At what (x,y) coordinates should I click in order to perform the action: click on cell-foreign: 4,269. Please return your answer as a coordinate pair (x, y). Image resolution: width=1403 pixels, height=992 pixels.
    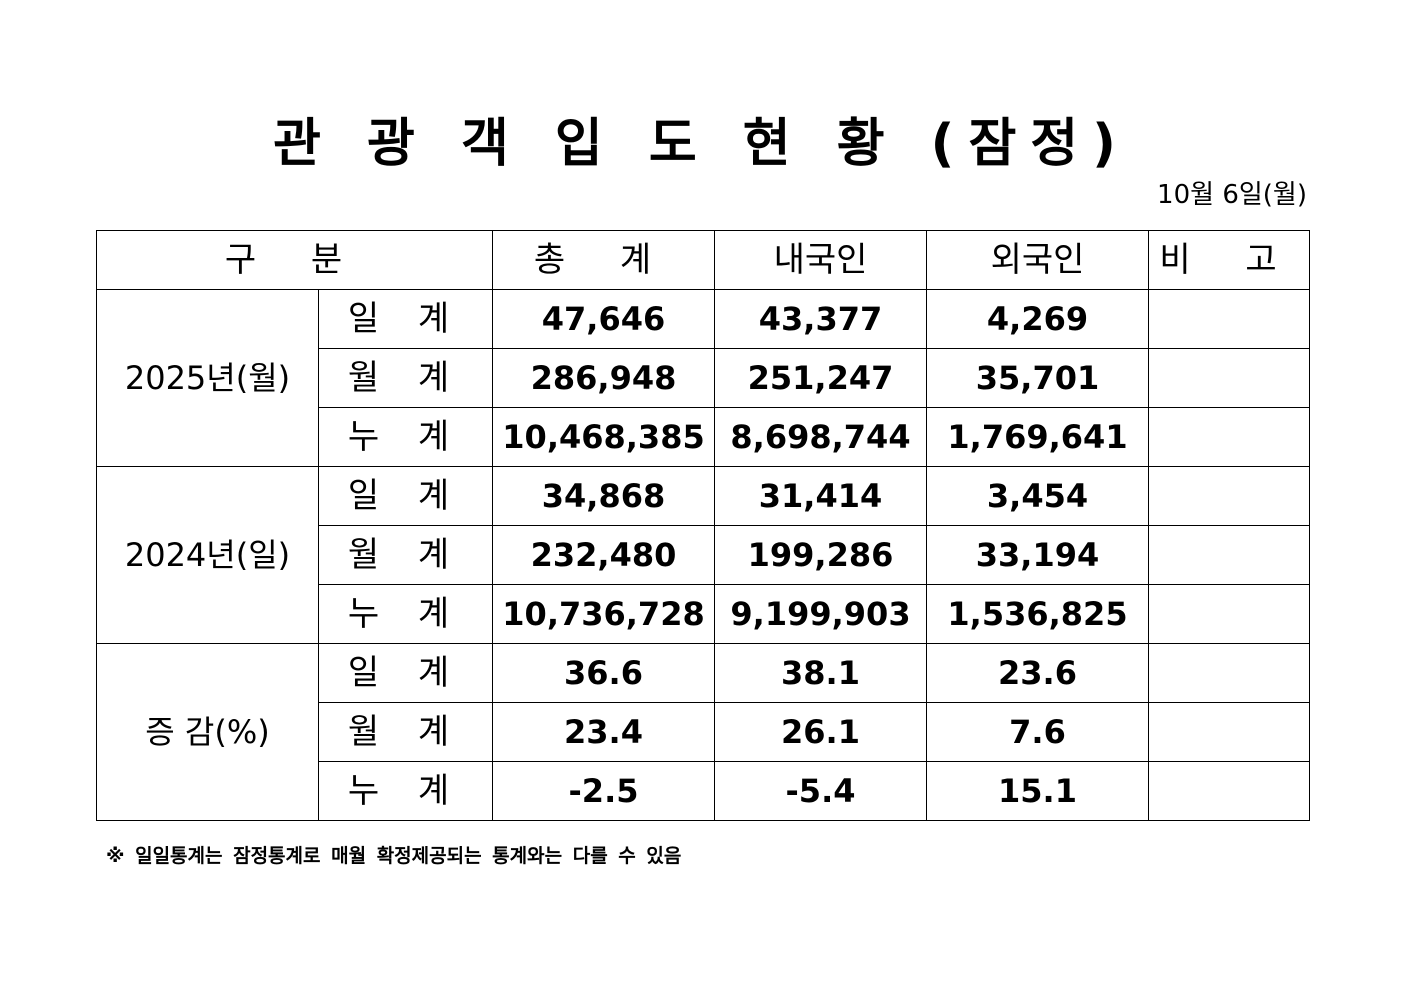
    Looking at the image, I should click on (1037, 319).